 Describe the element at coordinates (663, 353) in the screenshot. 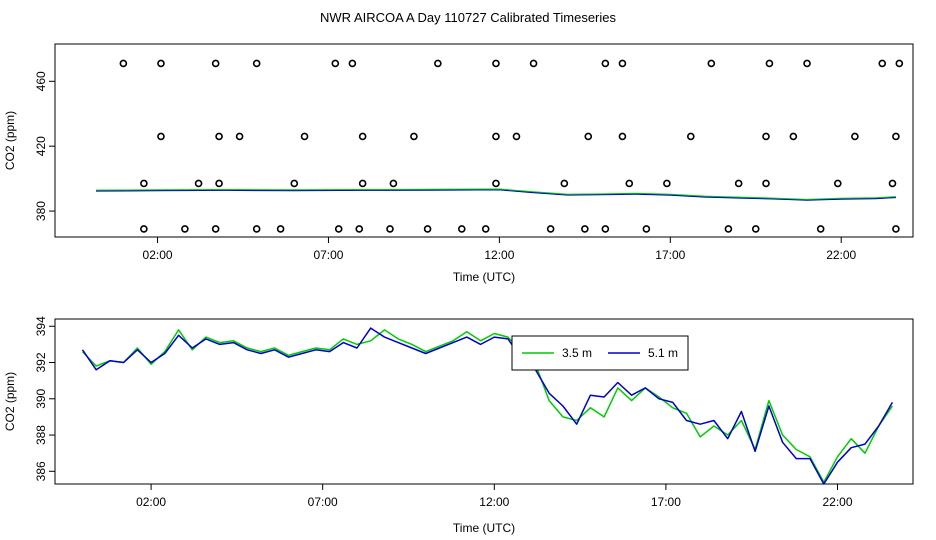

I see `chart-1-legend-label-2: 5.1 m` at that location.